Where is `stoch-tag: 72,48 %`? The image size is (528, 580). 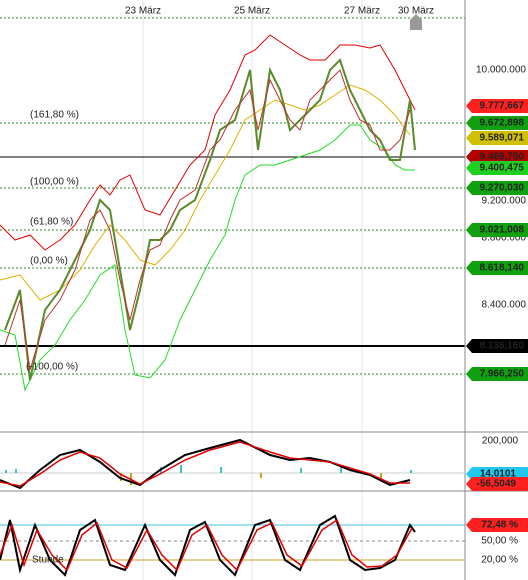
stoch-tag: 72,48 % is located at coordinates (499, 525).